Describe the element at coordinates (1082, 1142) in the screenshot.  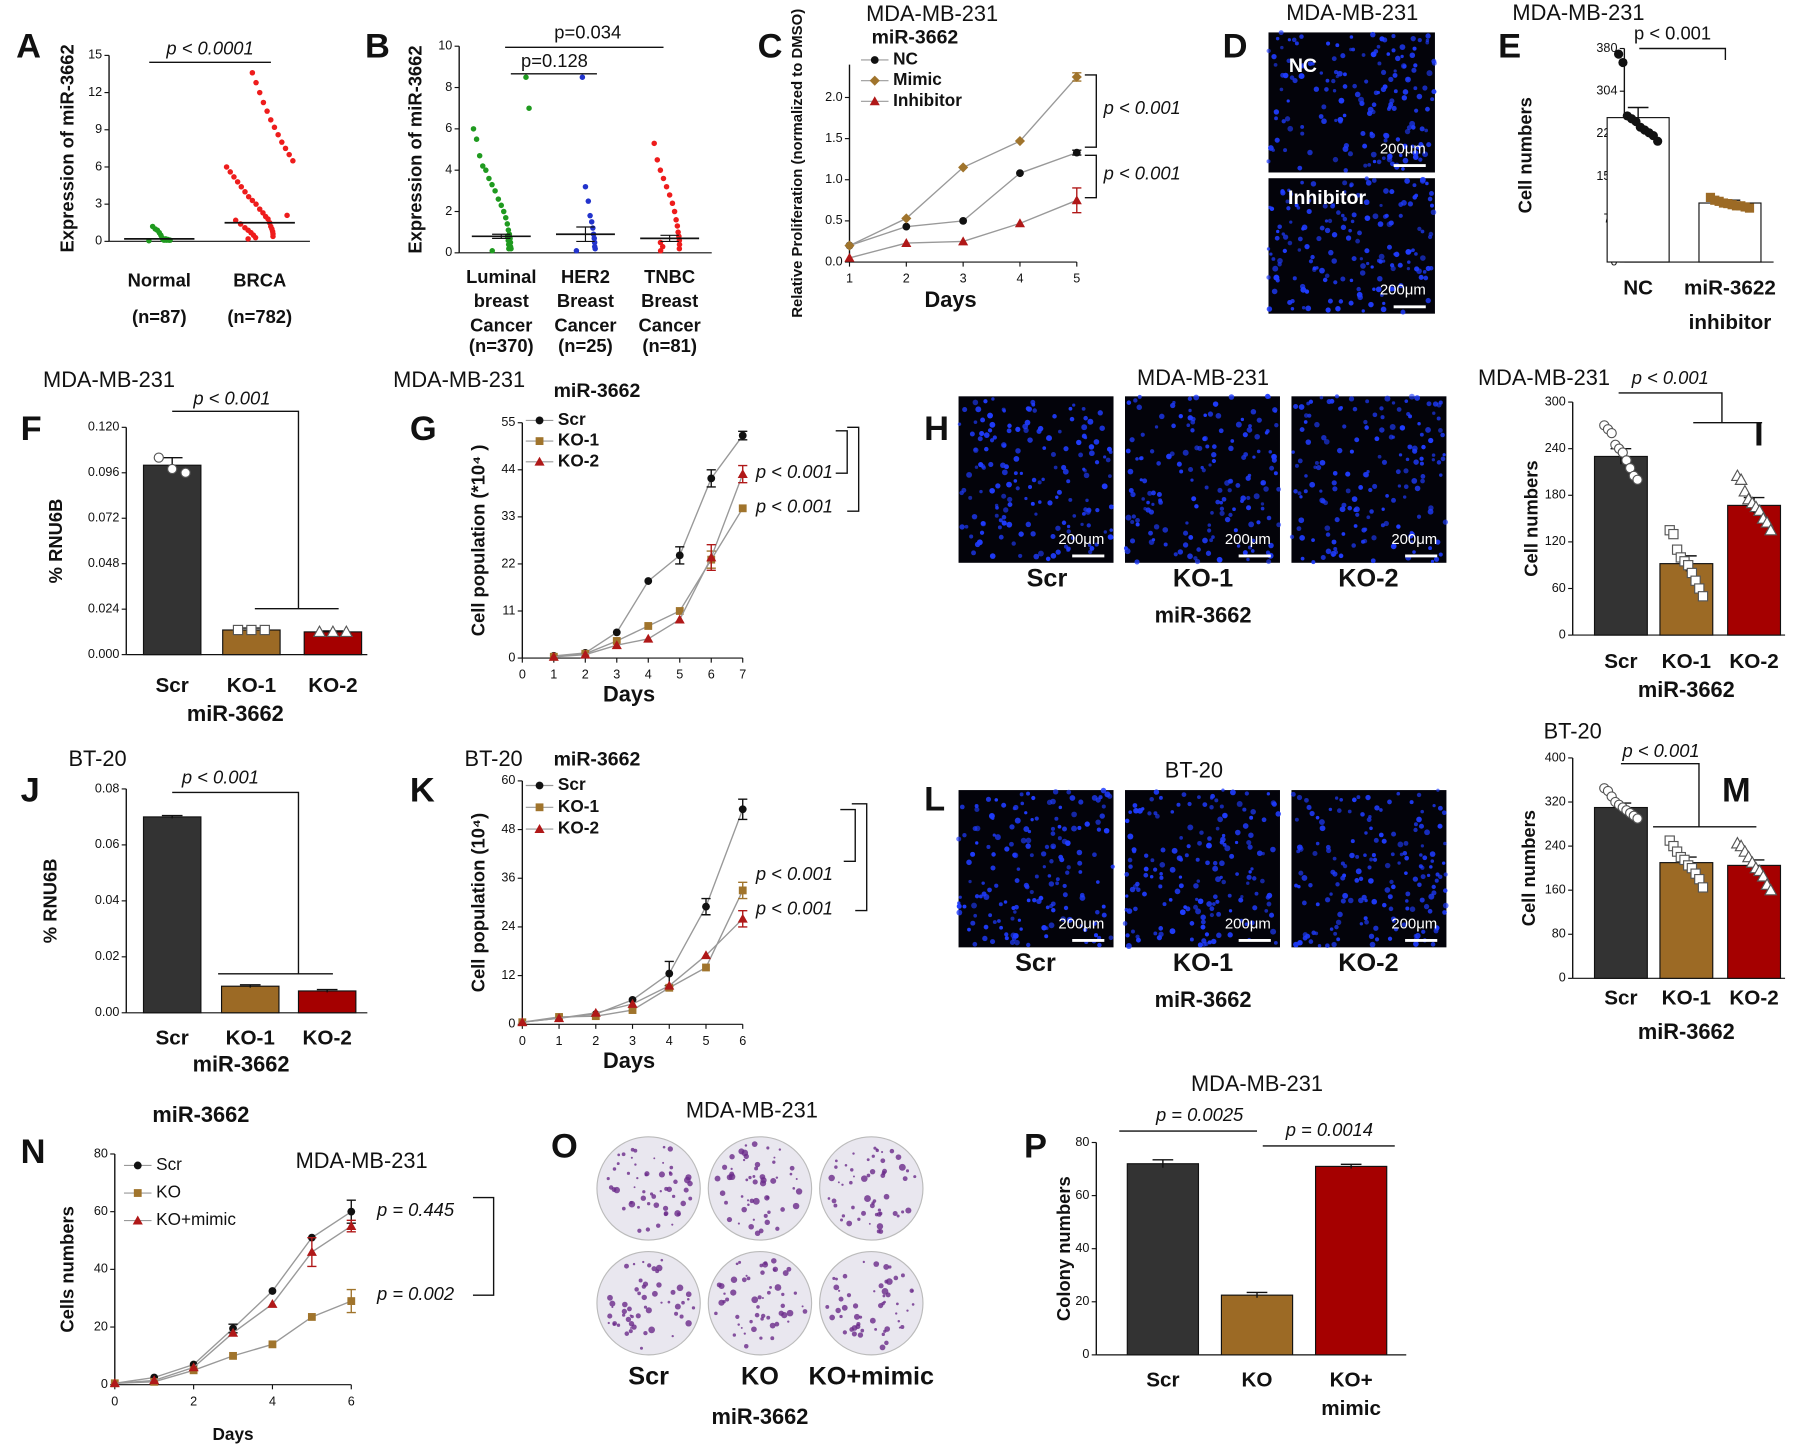
I see `y-tick-label: 80` at that location.